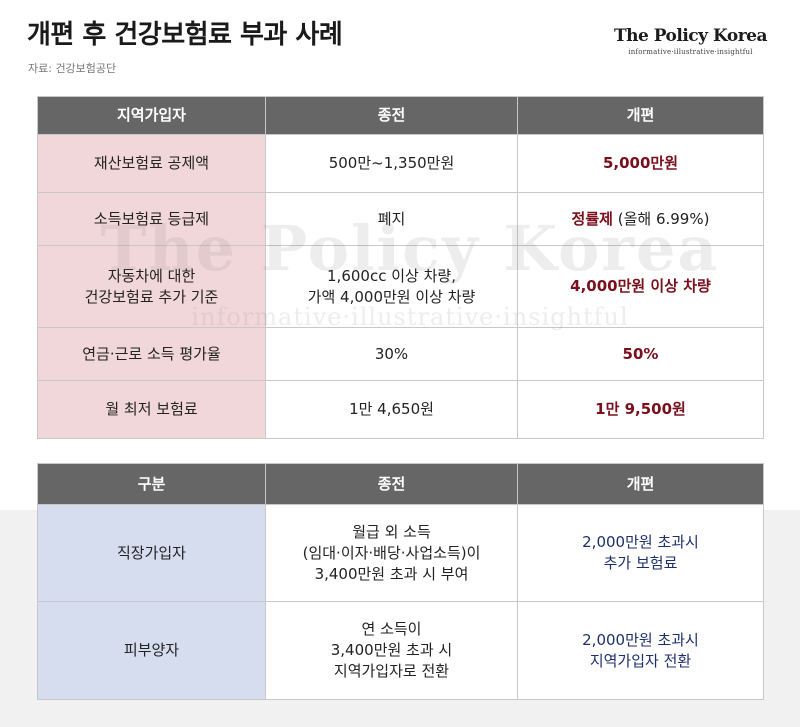  What do you see at coordinates (640, 553) in the screenshot?
I see `after-value: 2,000만원 초과시 추가 보험료` at bounding box center [640, 553].